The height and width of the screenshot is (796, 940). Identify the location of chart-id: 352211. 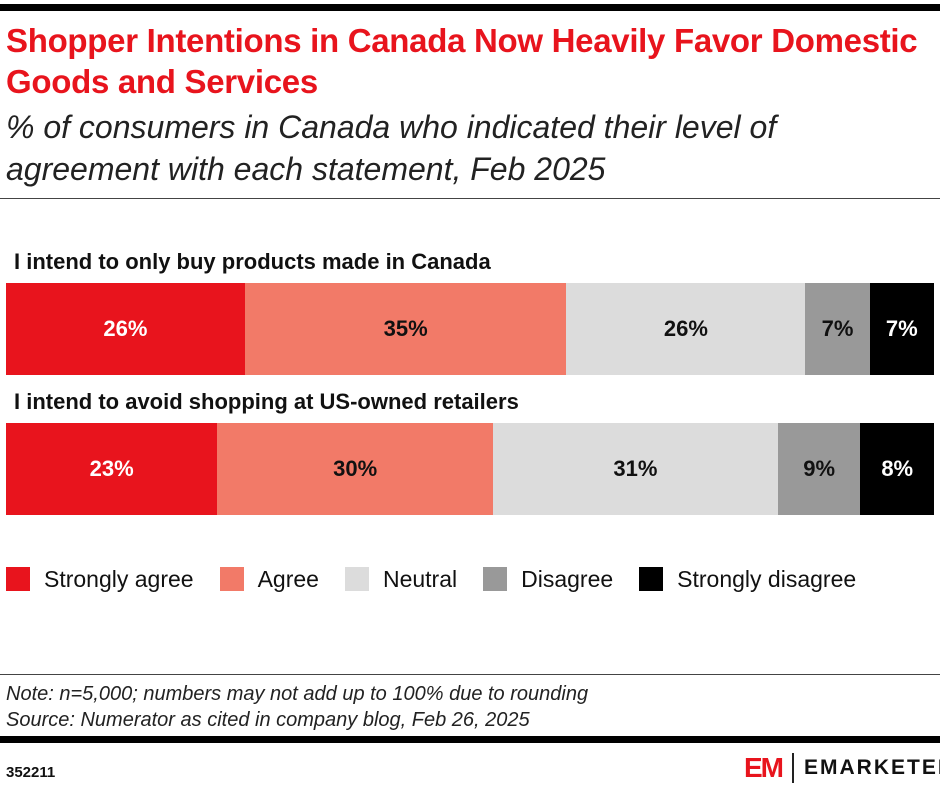
(31, 772).